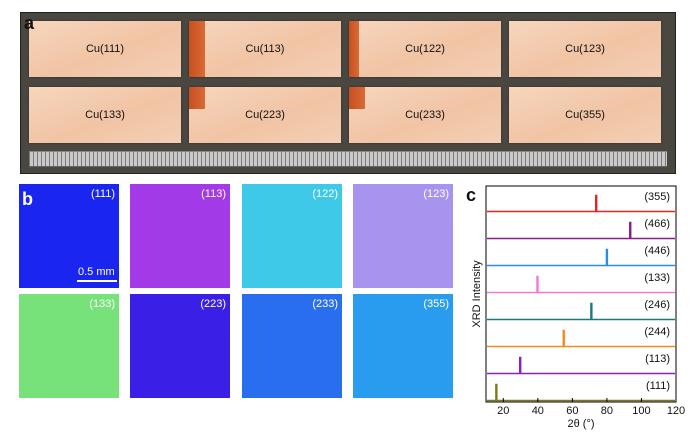  I want to click on foil-label: Cu(111), so click(105, 49).